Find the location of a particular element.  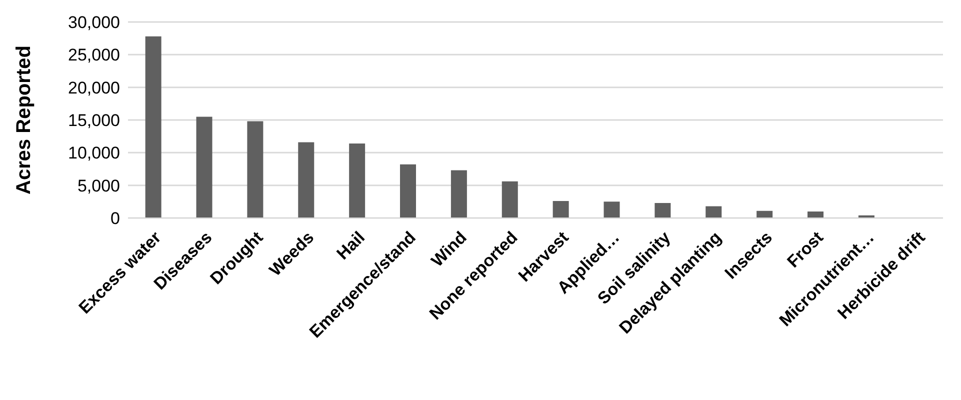

y-tick-label: 15,000 is located at coordinates (94, 120).